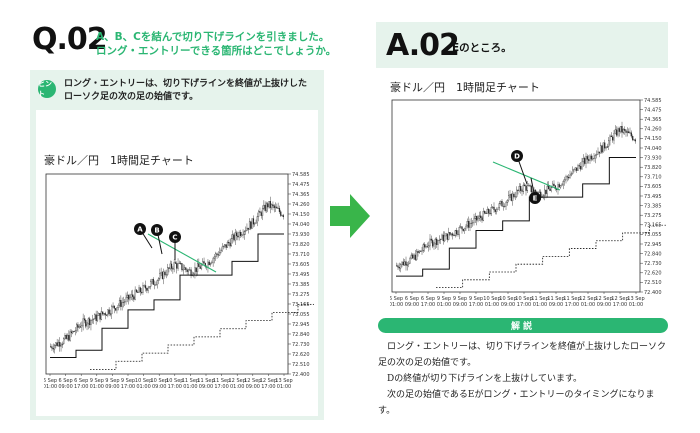 The image size is (700, 433). What do you see at coordinates (47, 89) in the screenshot?
I see `hint-badge: ヒント` at bounding box center [47, 89].